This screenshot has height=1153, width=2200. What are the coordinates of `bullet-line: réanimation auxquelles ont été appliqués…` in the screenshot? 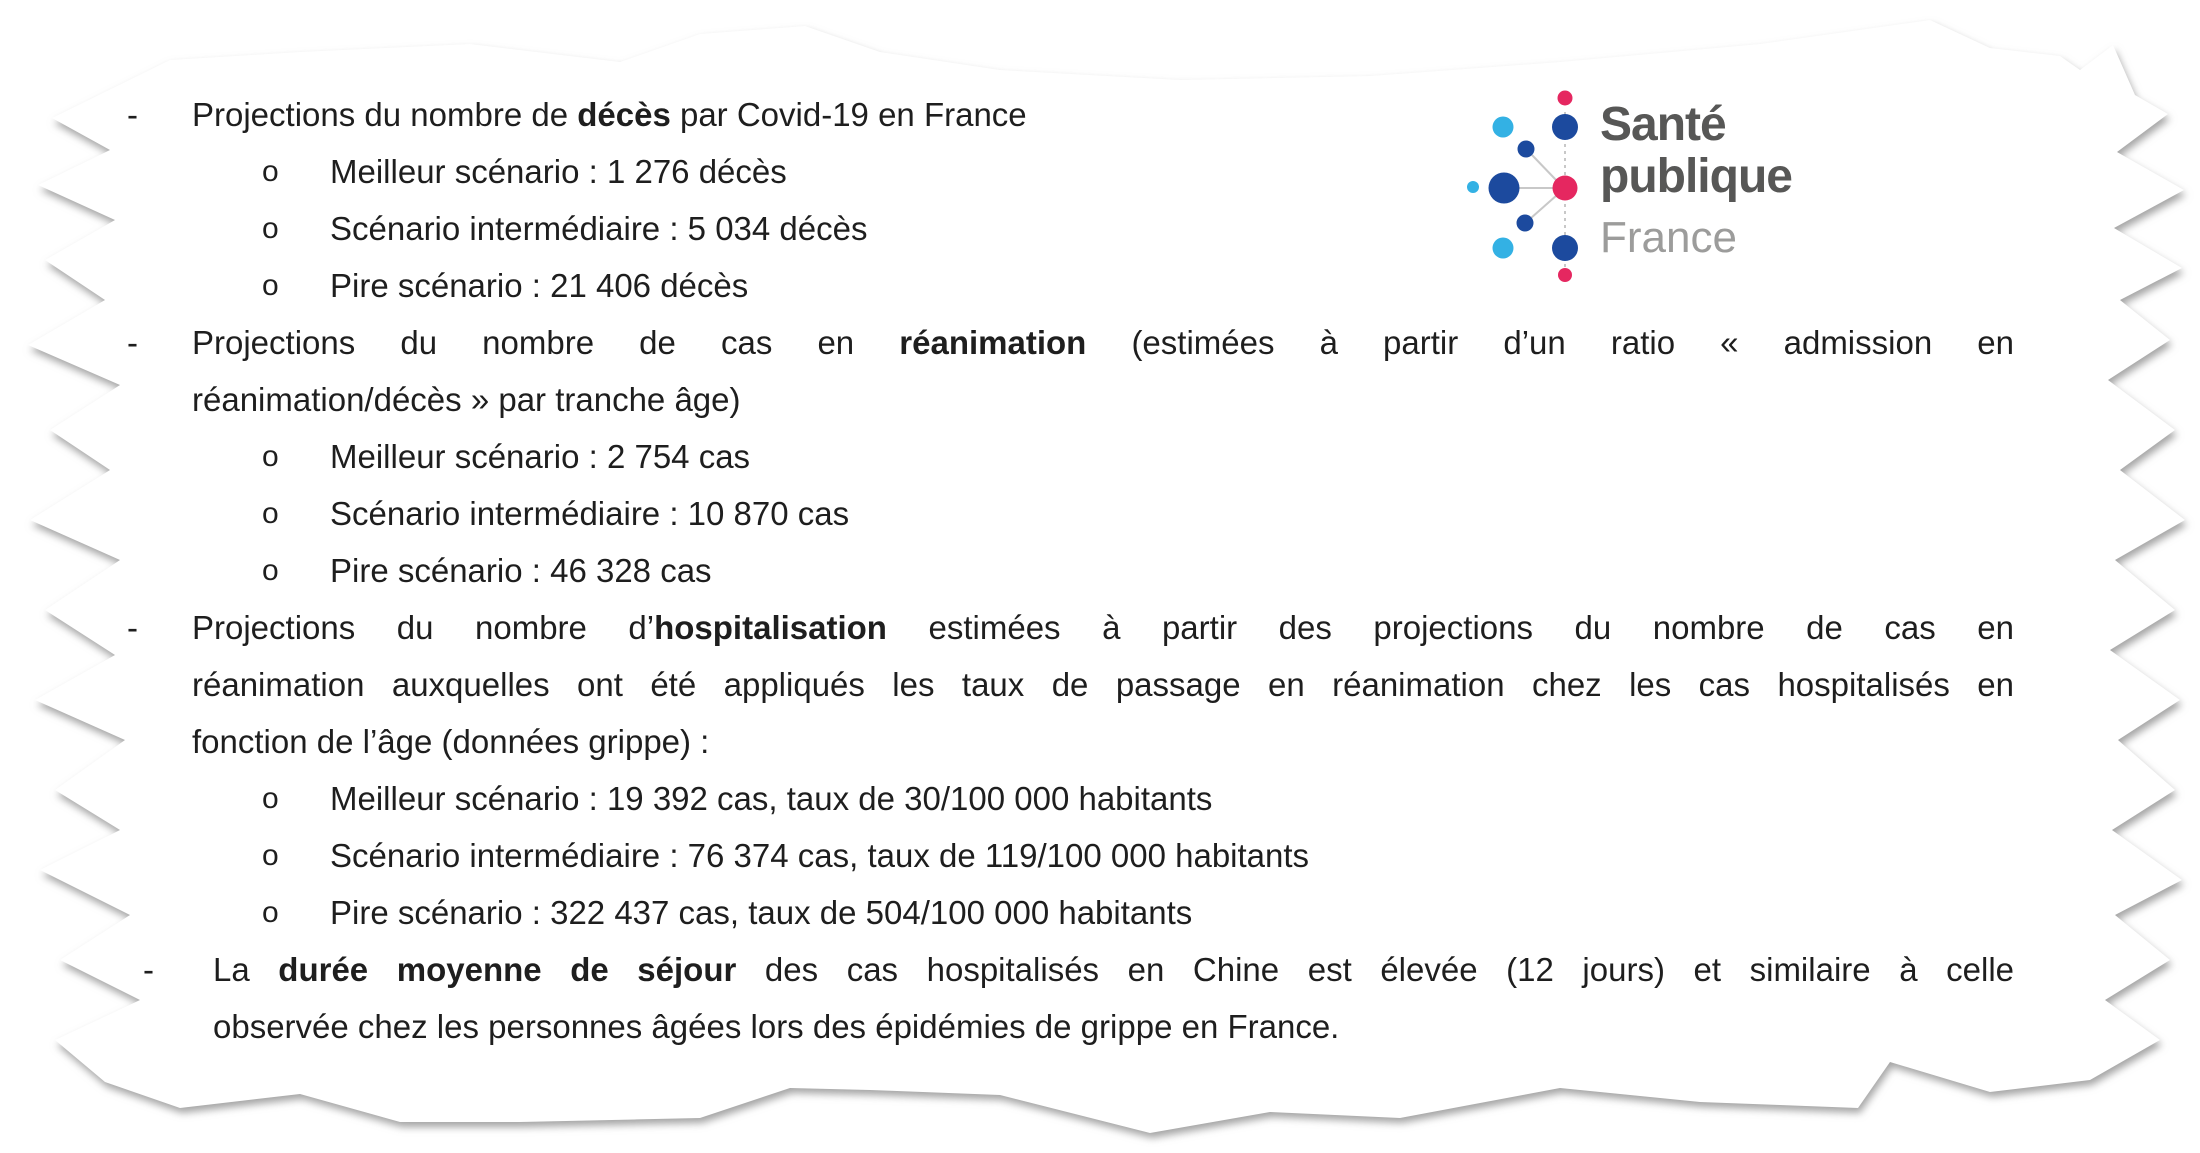 It's located at (1100, 684).